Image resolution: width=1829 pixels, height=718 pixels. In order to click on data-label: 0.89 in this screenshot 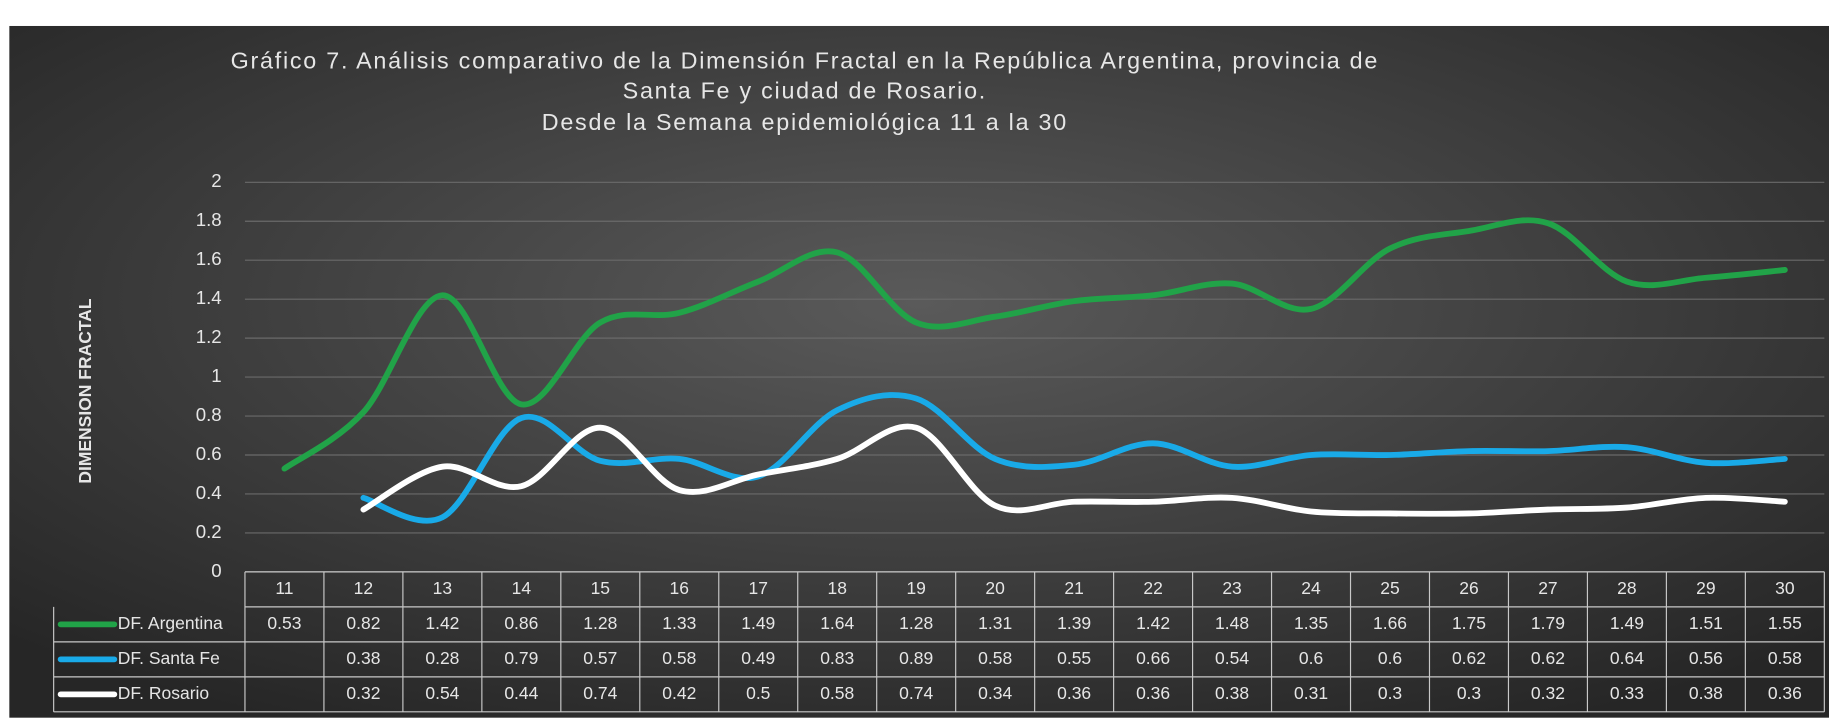, I will do `click(916, 658)`.